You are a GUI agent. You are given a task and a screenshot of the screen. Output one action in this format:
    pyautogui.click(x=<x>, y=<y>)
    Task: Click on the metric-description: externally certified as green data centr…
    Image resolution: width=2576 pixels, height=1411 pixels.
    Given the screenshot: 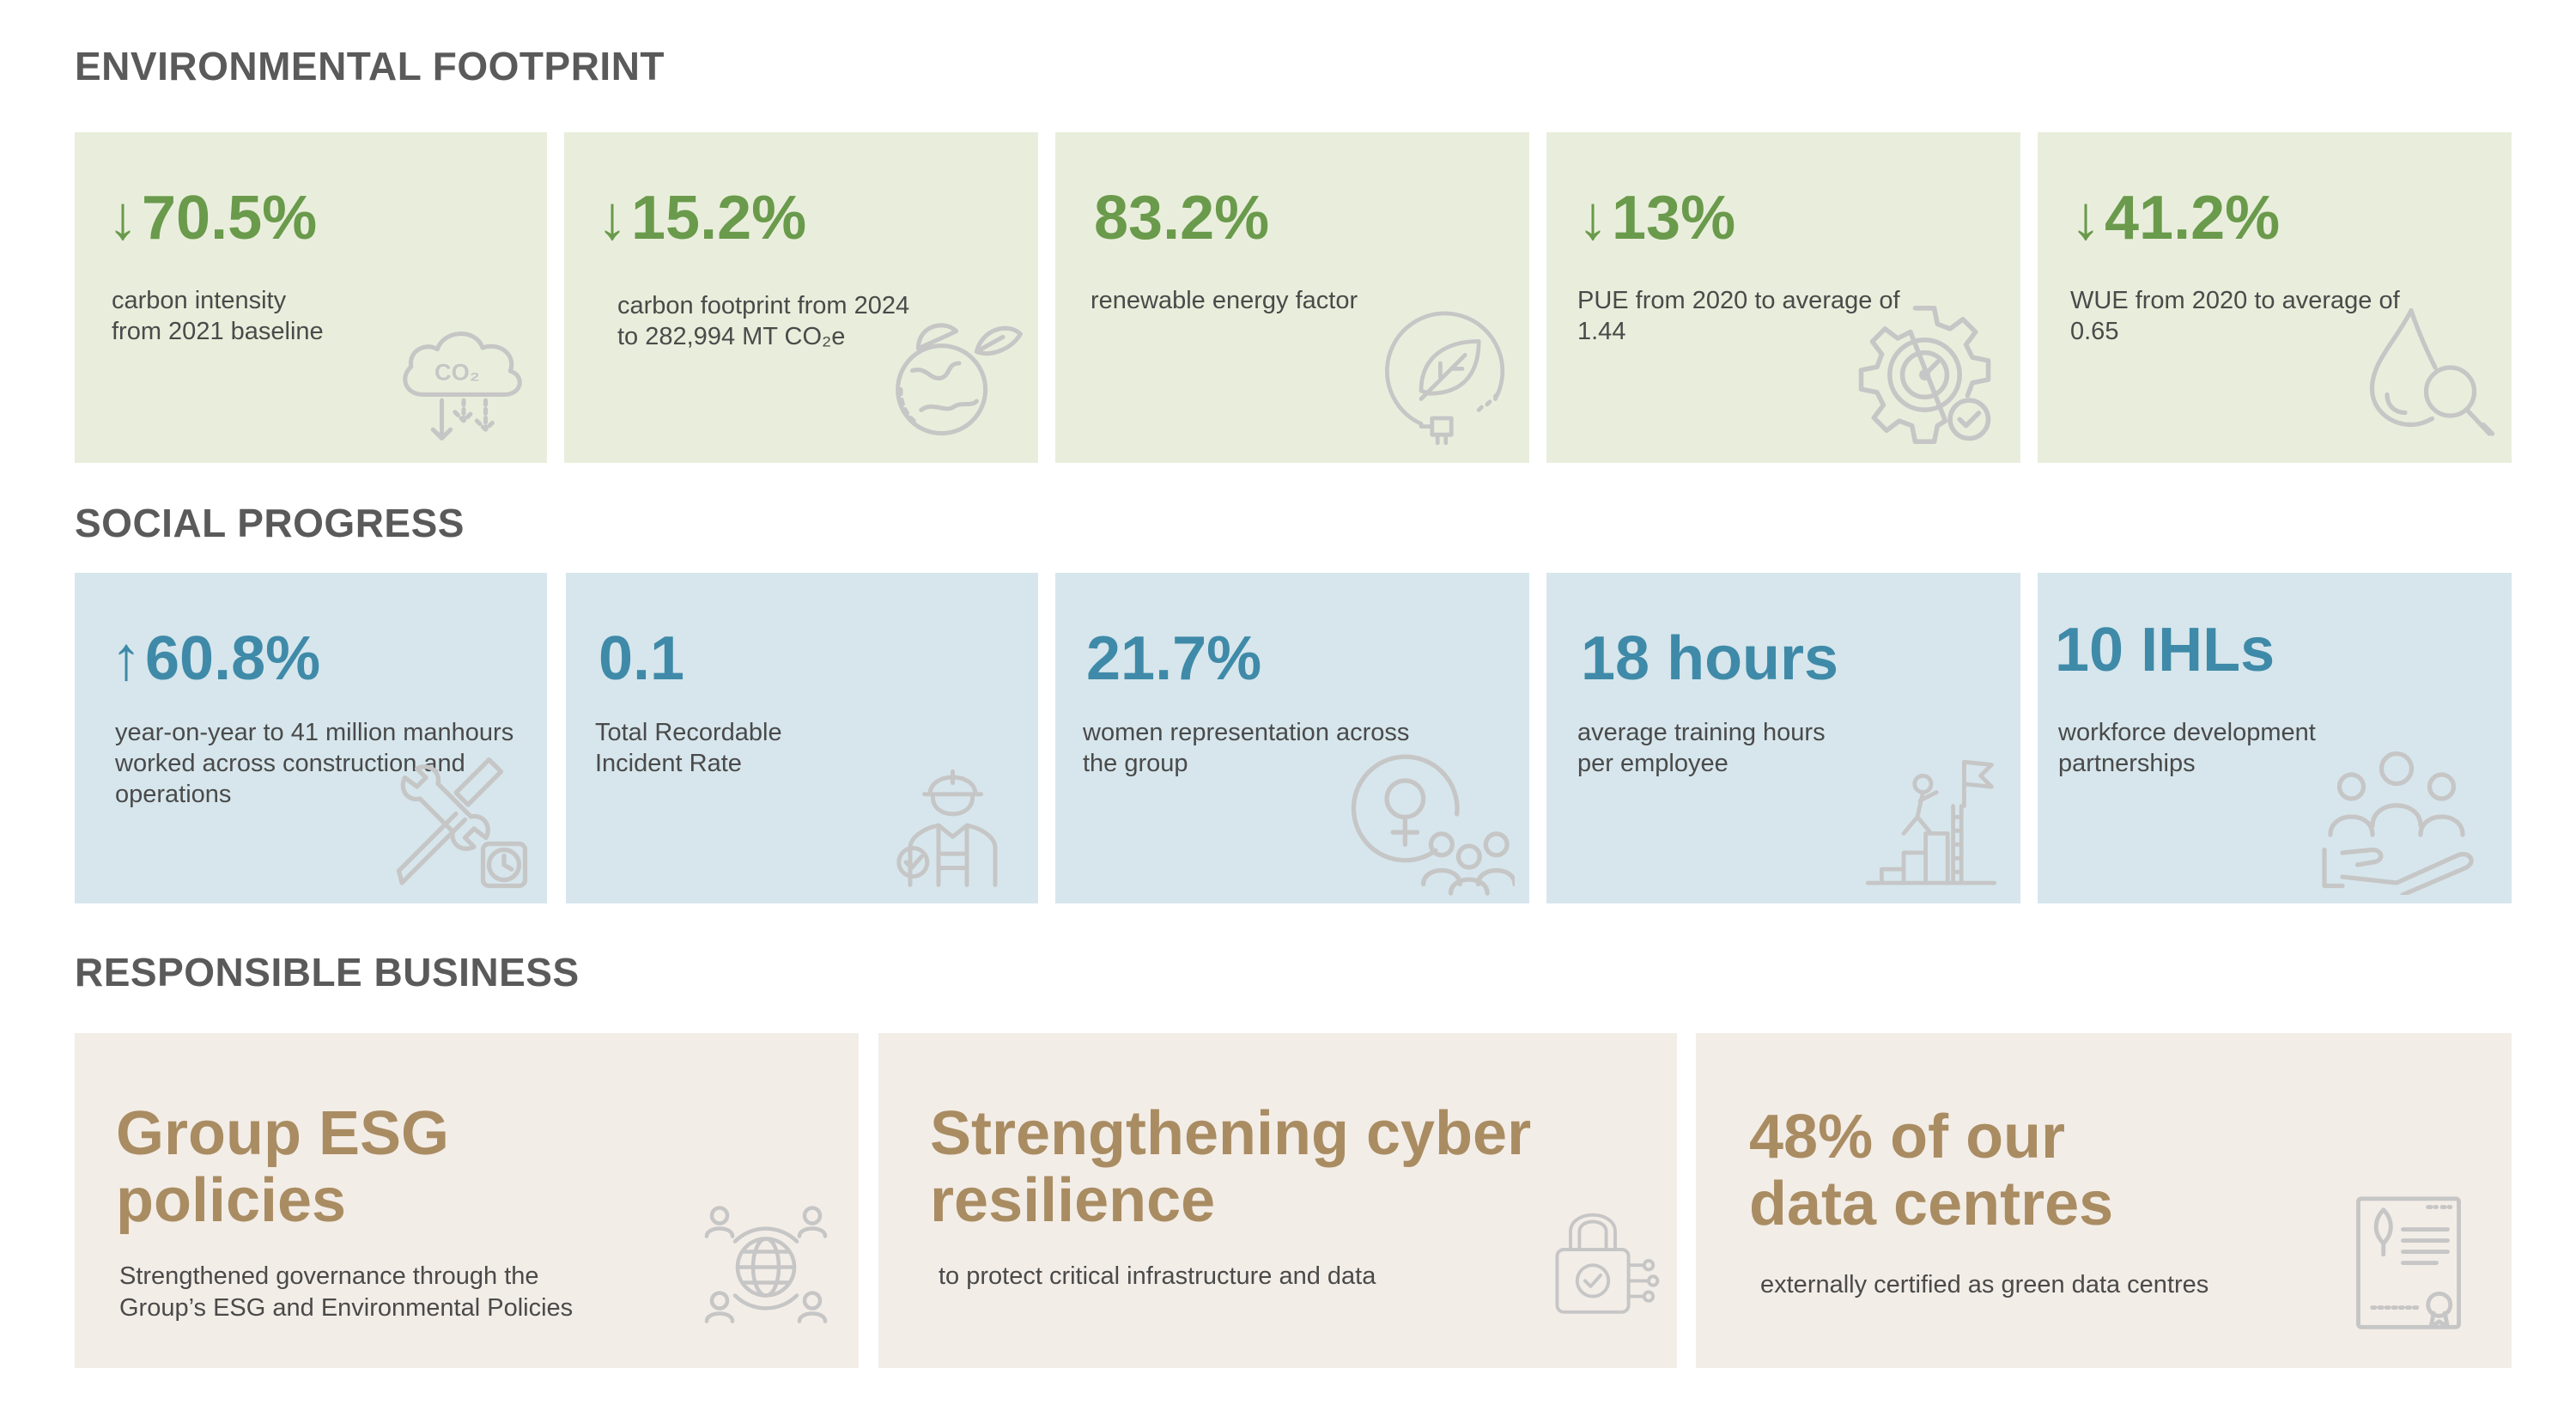 What is the action you would take?
    pyautogui.click(x=1984, y=1284)
    